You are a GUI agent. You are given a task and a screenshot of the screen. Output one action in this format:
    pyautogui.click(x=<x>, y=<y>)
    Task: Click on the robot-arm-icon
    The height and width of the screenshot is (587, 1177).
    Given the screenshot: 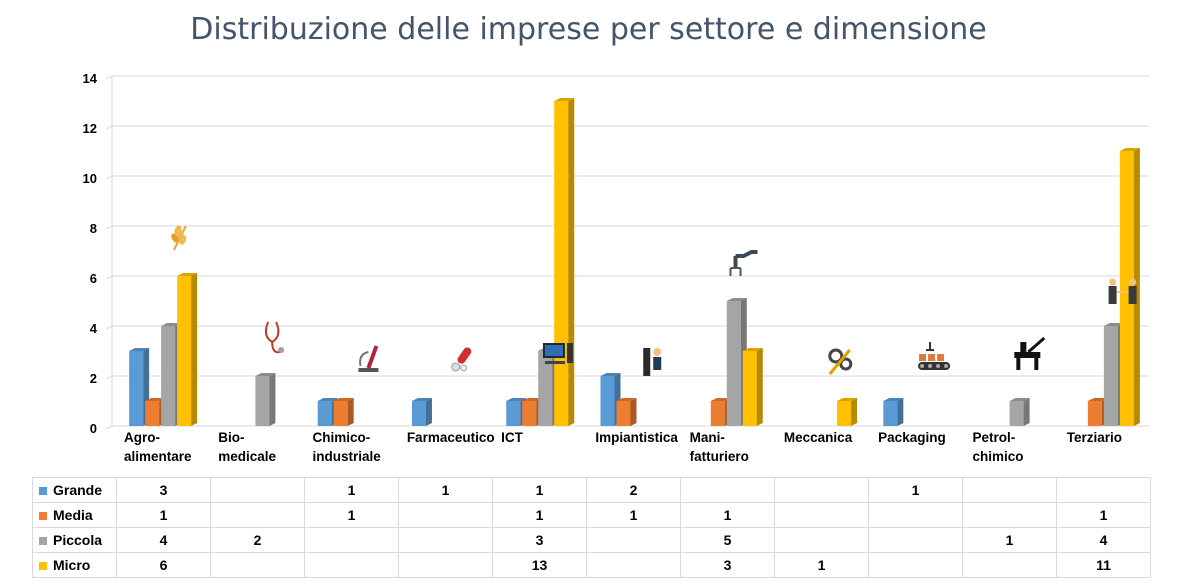 What is the action you would take?
    pyautogui.click(x=743, y=263)
    